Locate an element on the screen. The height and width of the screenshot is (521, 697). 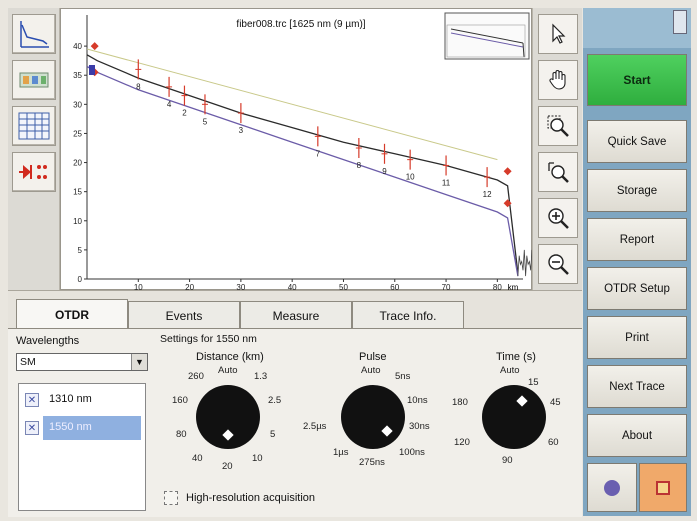
pulse-label: Pulse is located at coordinates (373, 357).